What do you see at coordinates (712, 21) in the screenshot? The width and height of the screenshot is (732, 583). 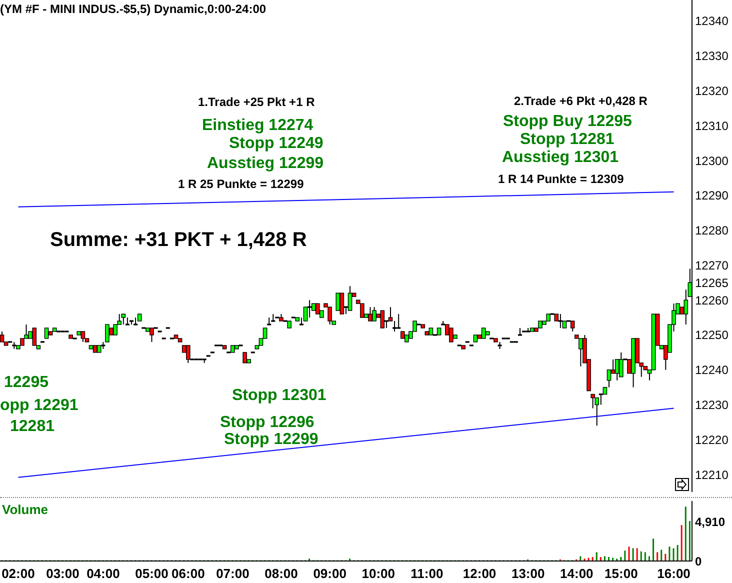 I see `y-tick-label: 12340` at bounding box center [712, 21].